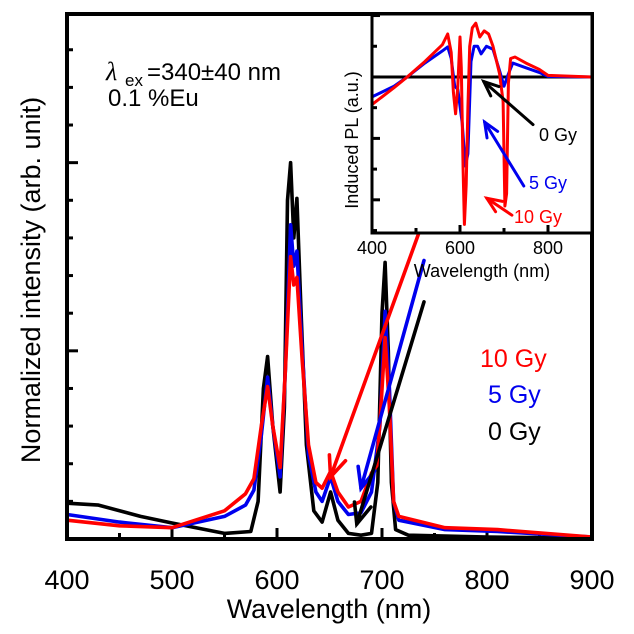  I want to click on main-label-0gy: 0 Gy, so click(514, 432).